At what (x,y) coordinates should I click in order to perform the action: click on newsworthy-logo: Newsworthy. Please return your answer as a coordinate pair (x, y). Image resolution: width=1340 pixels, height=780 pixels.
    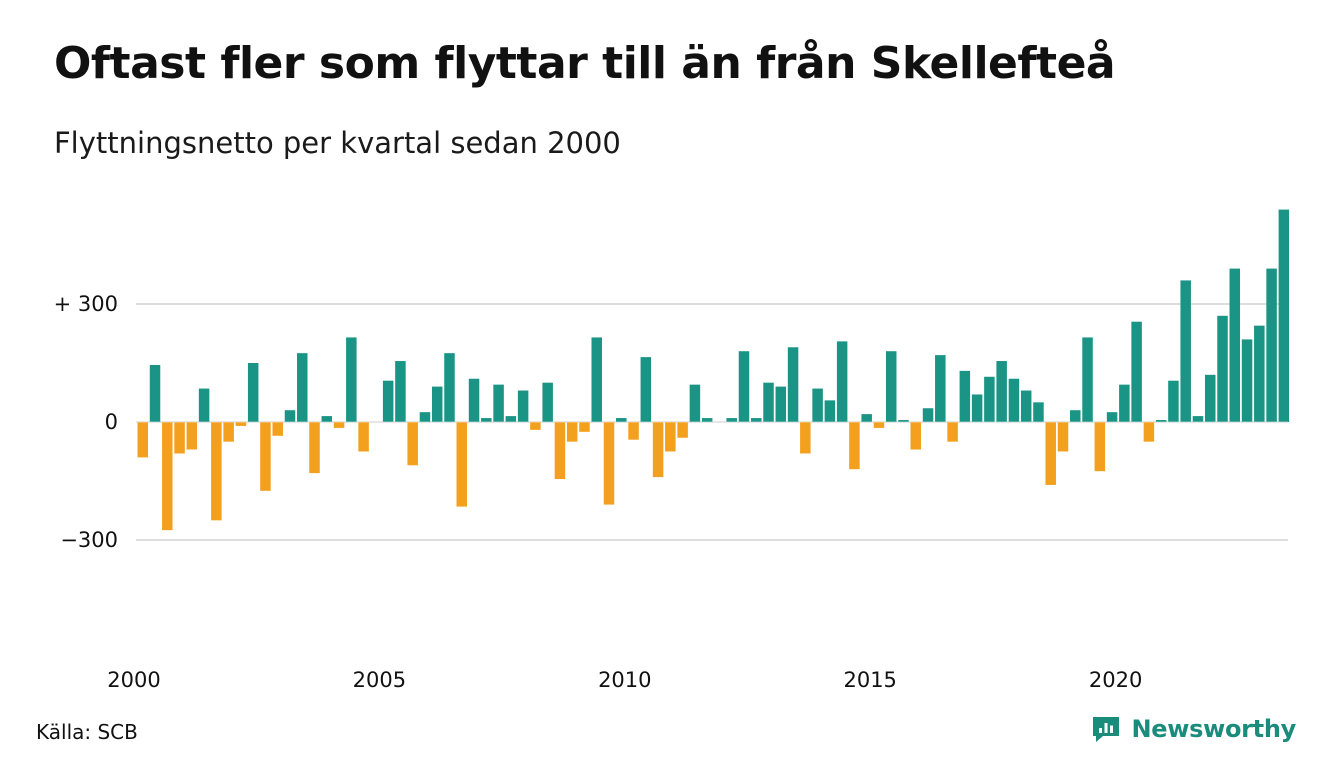
    Looking at the image, I should click on (1193, 729).